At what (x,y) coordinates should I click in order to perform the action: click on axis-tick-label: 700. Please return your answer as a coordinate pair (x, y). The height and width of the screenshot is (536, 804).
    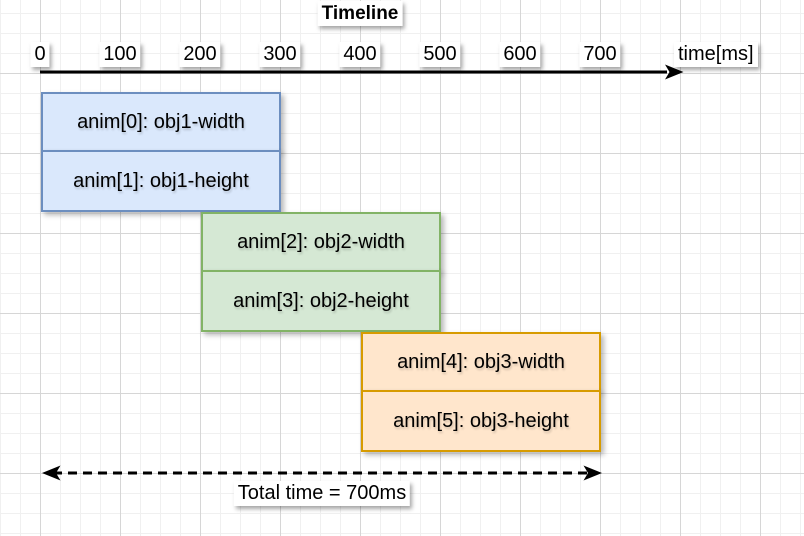
    Looking at the image, I should click on (600, 54).